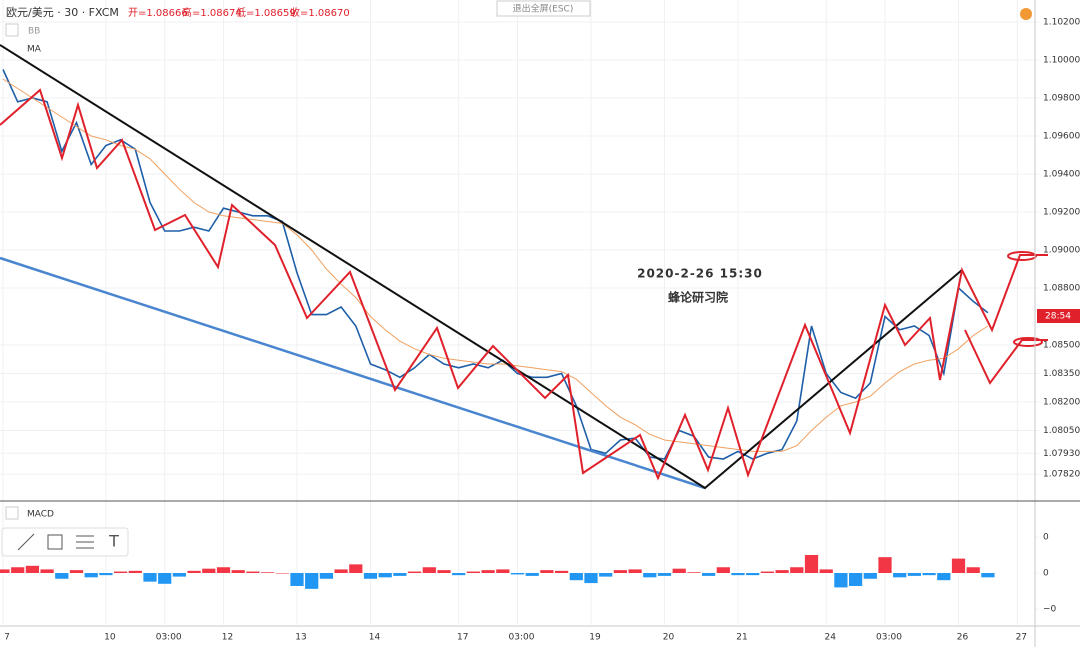 The width and height of the screenshot is (1080, 647). Describe the element at coordinates (1061, 99) in the screenshot. I see `y-tick-label: 1.09800` at that location.